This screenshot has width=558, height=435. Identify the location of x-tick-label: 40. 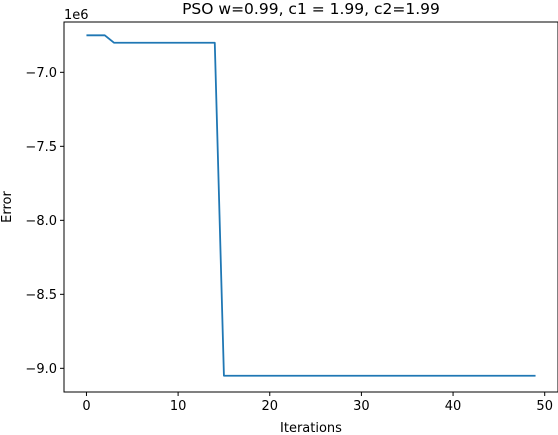
(453, 406).